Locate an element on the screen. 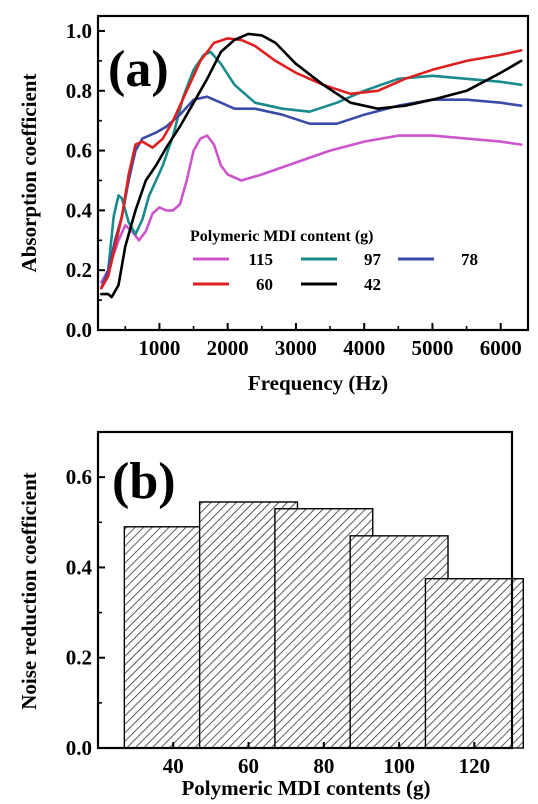 The image size is (538, 804). absorption-x-axis-title: Frequency (Hz) is located at coordinates (318, 383).